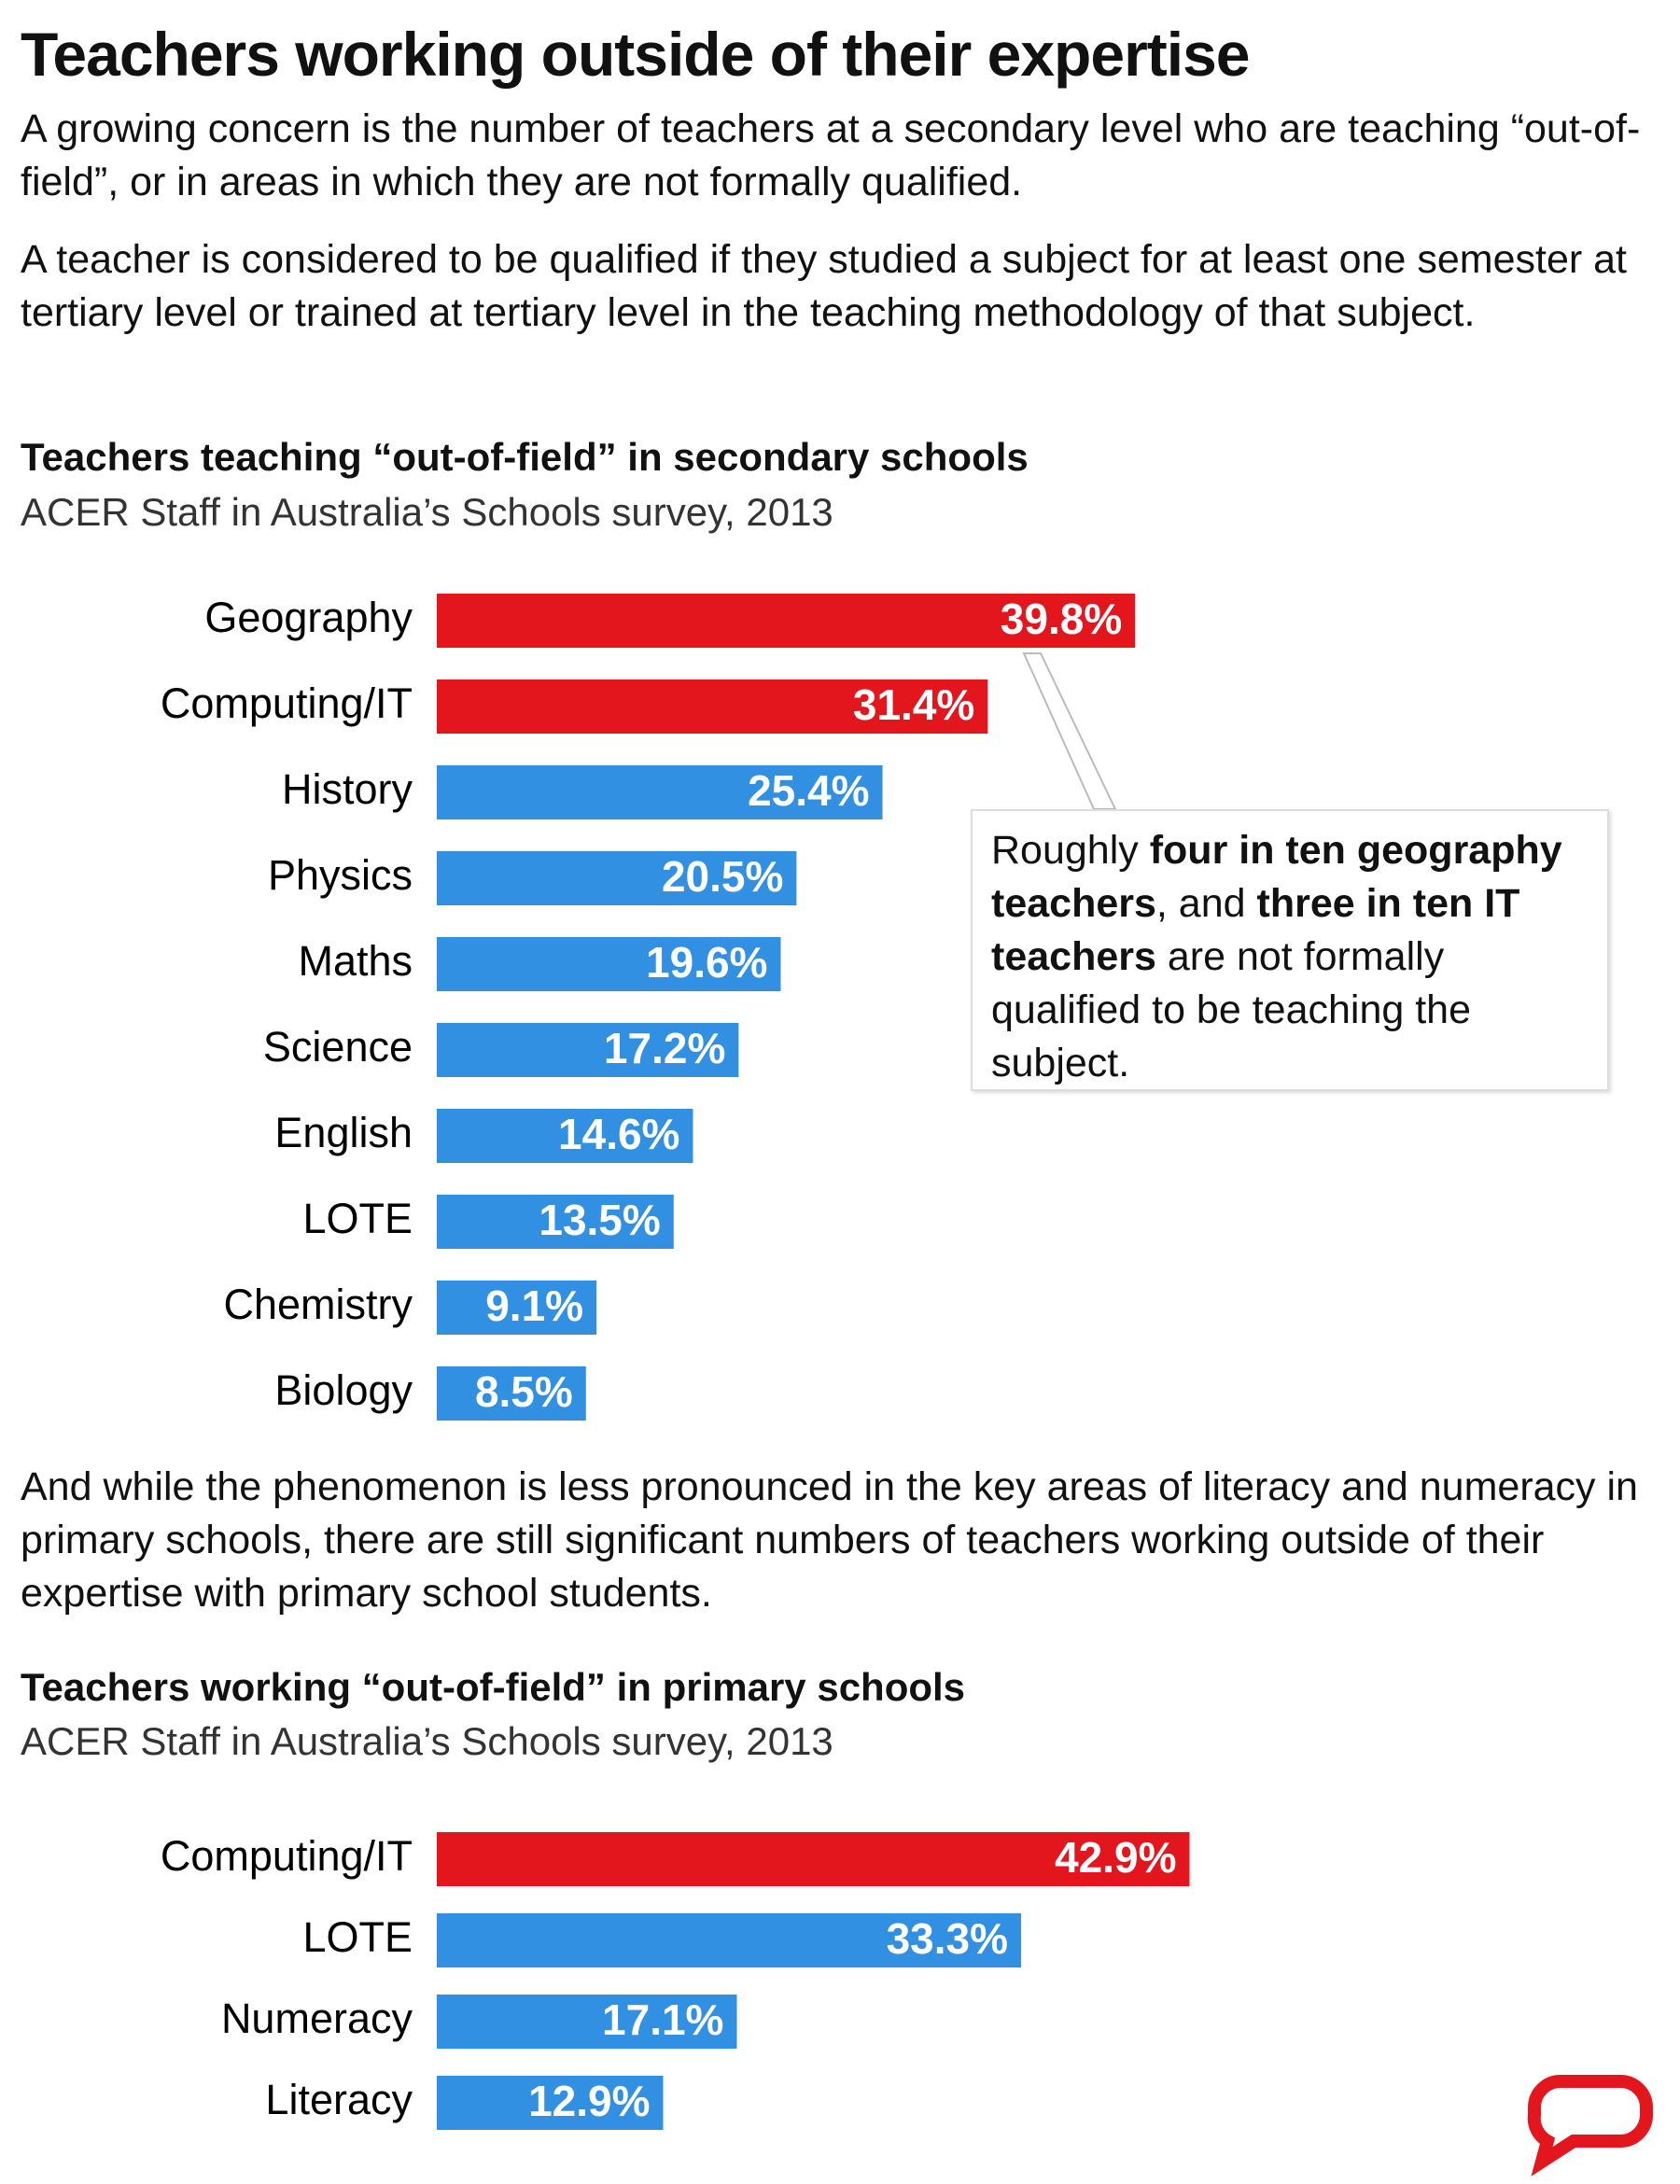 This screenshot has width=1680, height=2184. What do you see at coordinates (1255, 930) in the screenshot?
I see `annotation-text: three in ten IT teachers` at bounding box center [1255, 930].